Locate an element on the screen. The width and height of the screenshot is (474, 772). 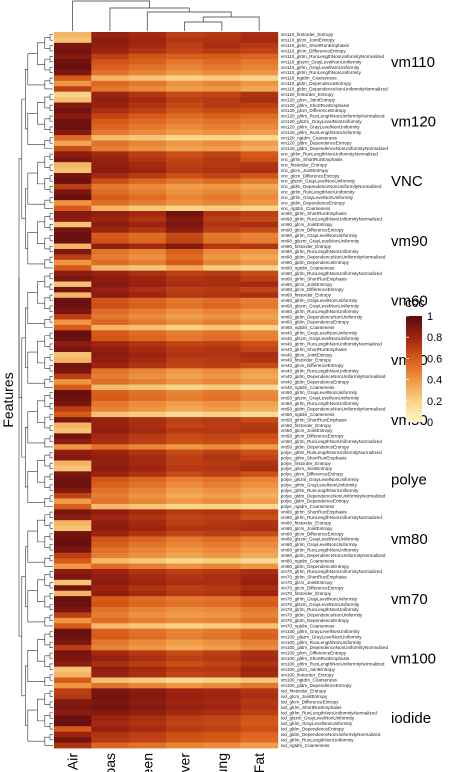
feature-label: vm120_glszm_GrayLevelNonUniformity is located at coordinates (322, 121).